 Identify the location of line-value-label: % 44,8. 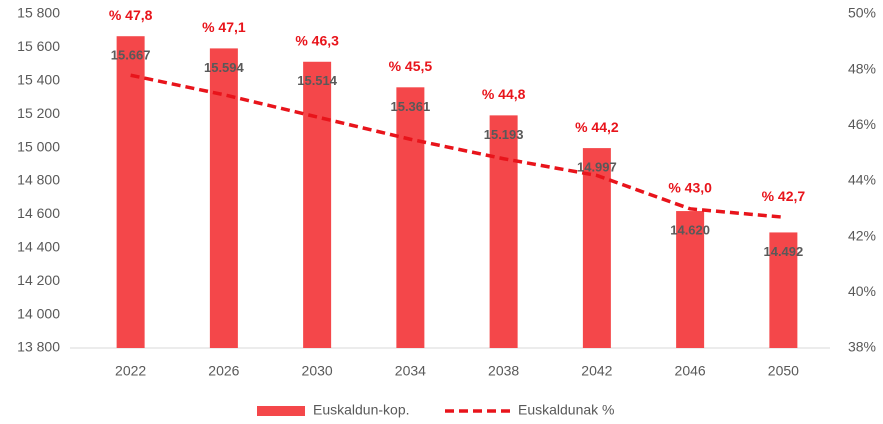
(504, 94).